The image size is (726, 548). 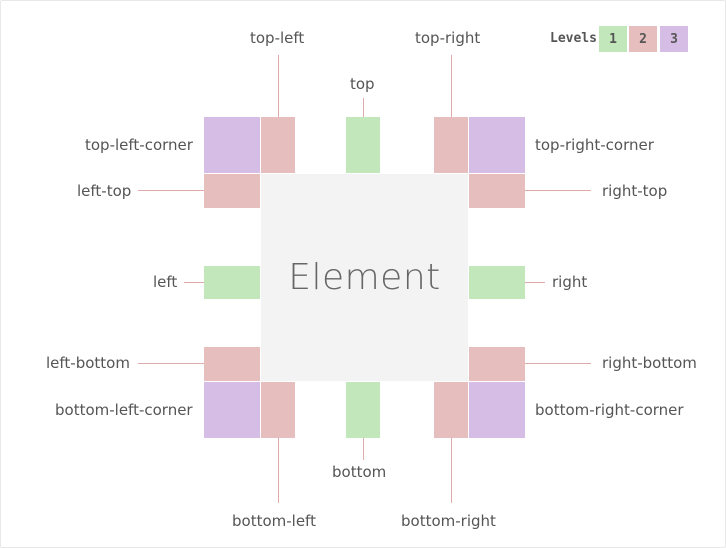 I want to click on label-bottom-right: bottom-right, so click(x=448, y=521).